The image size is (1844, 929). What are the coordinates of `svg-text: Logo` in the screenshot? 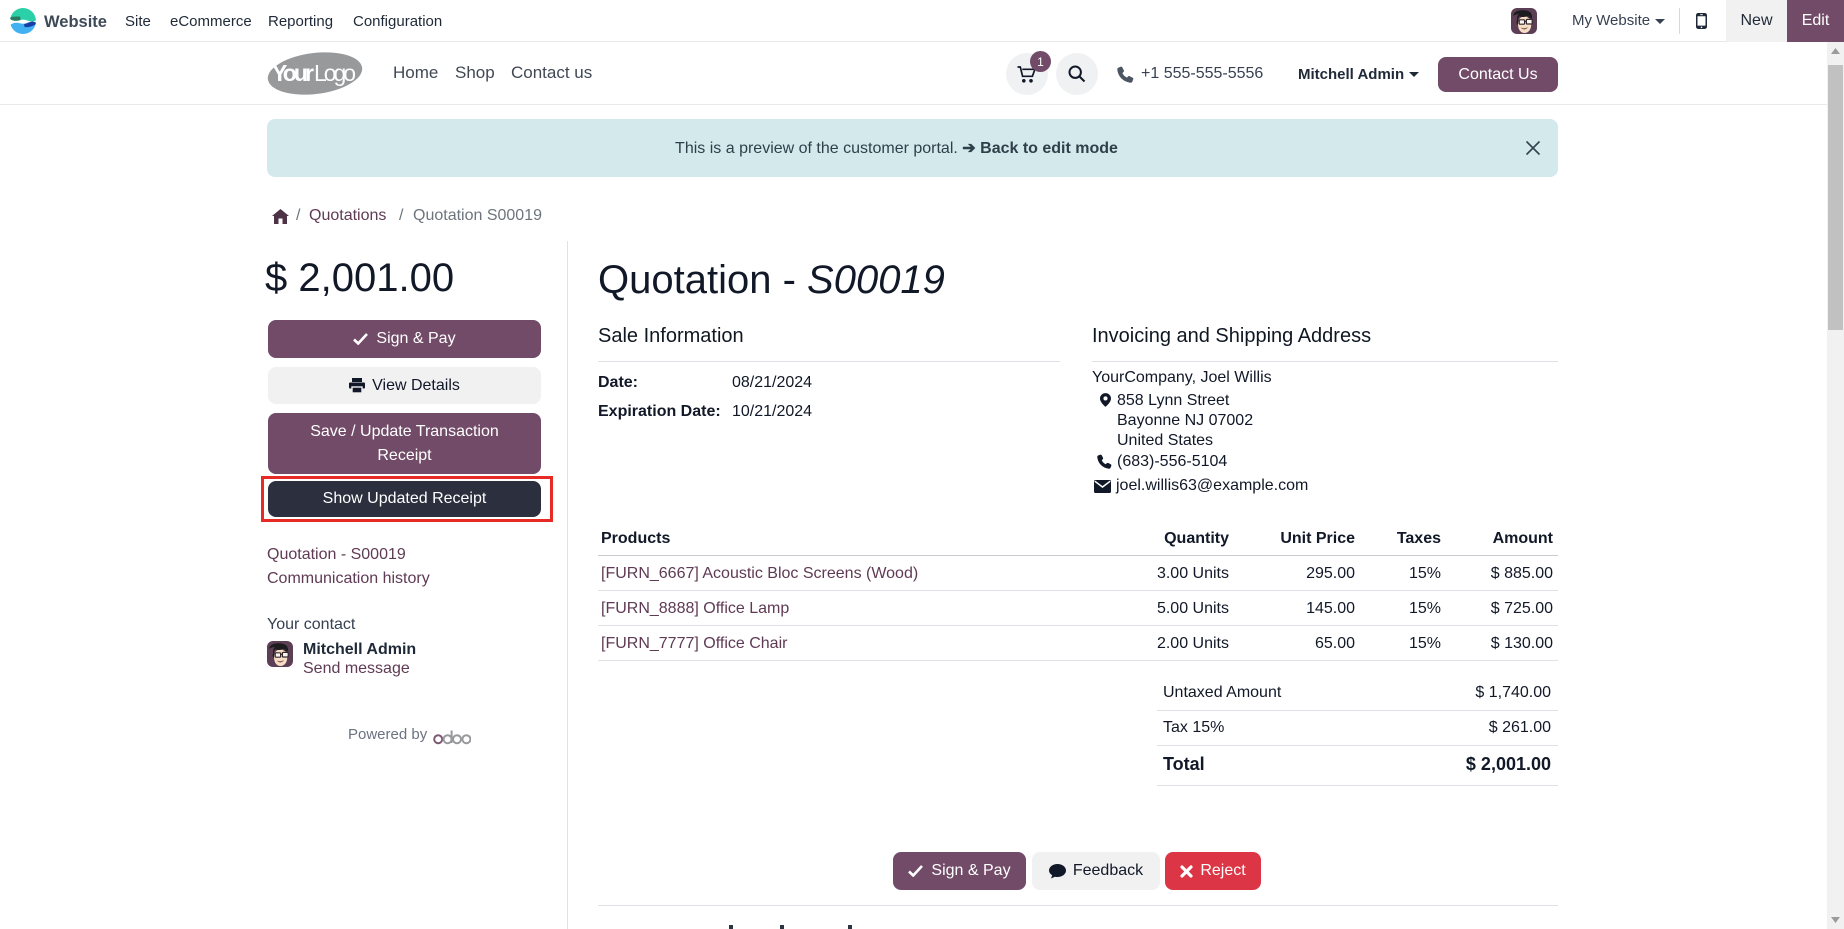 It's located at (335, 73).